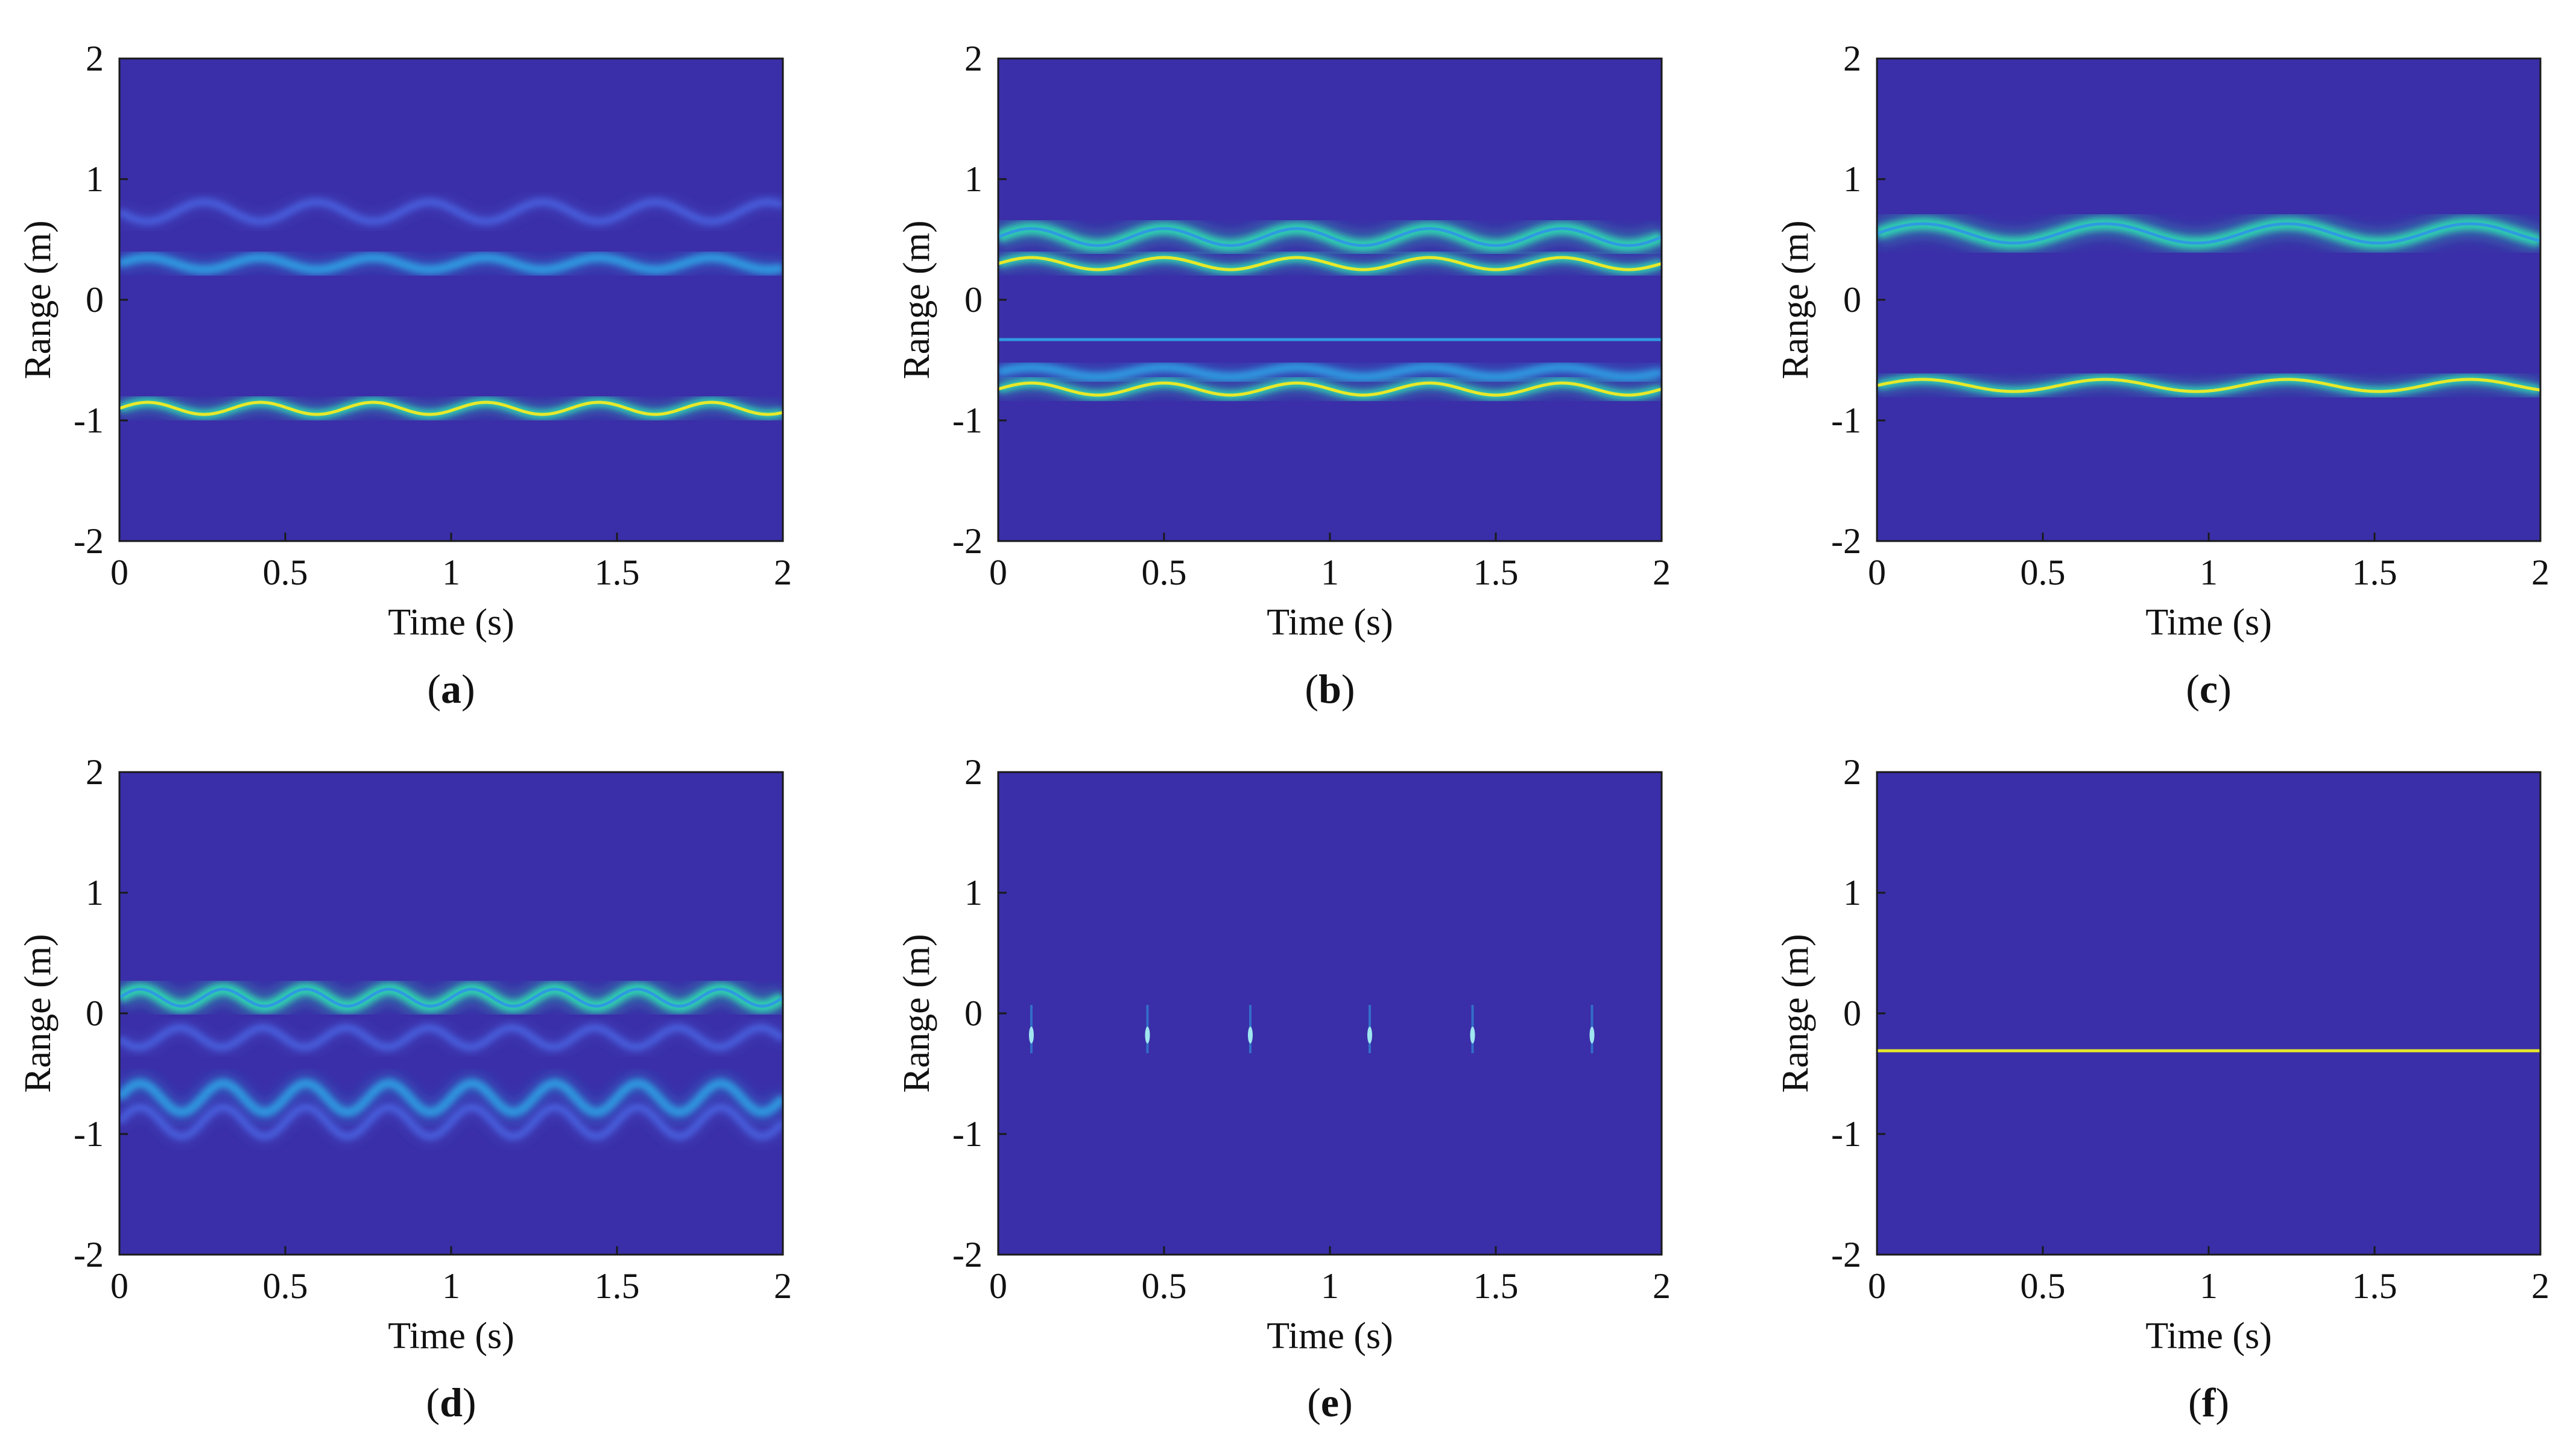 The height and width of the screenshot is (1438, 2576). Describe the element at coordinates (2209, 689) in the screenshot. I see `panel-caption: (c)` at that location.